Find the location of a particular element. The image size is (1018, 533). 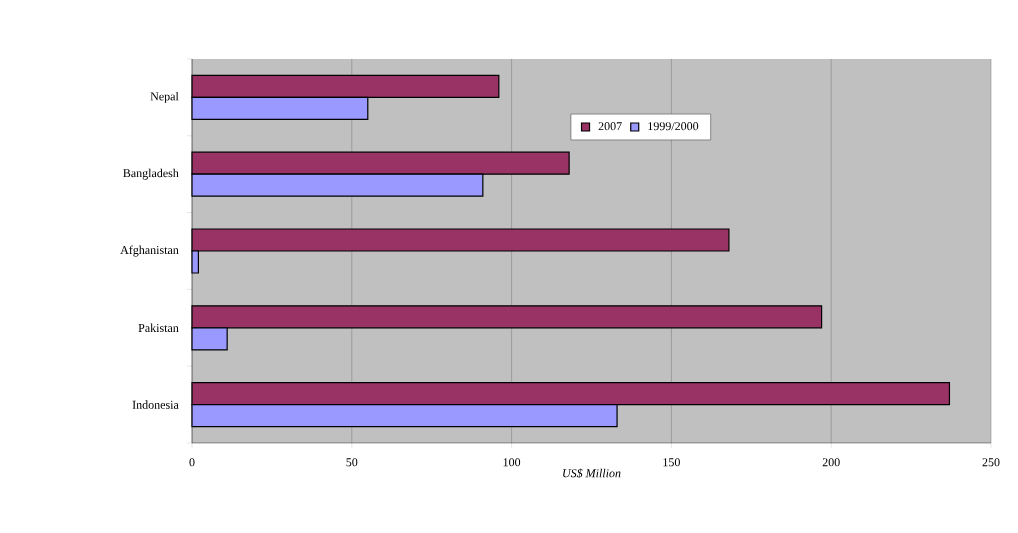

y-tick-label: Afghanistan is located at coordinates (149, 251).